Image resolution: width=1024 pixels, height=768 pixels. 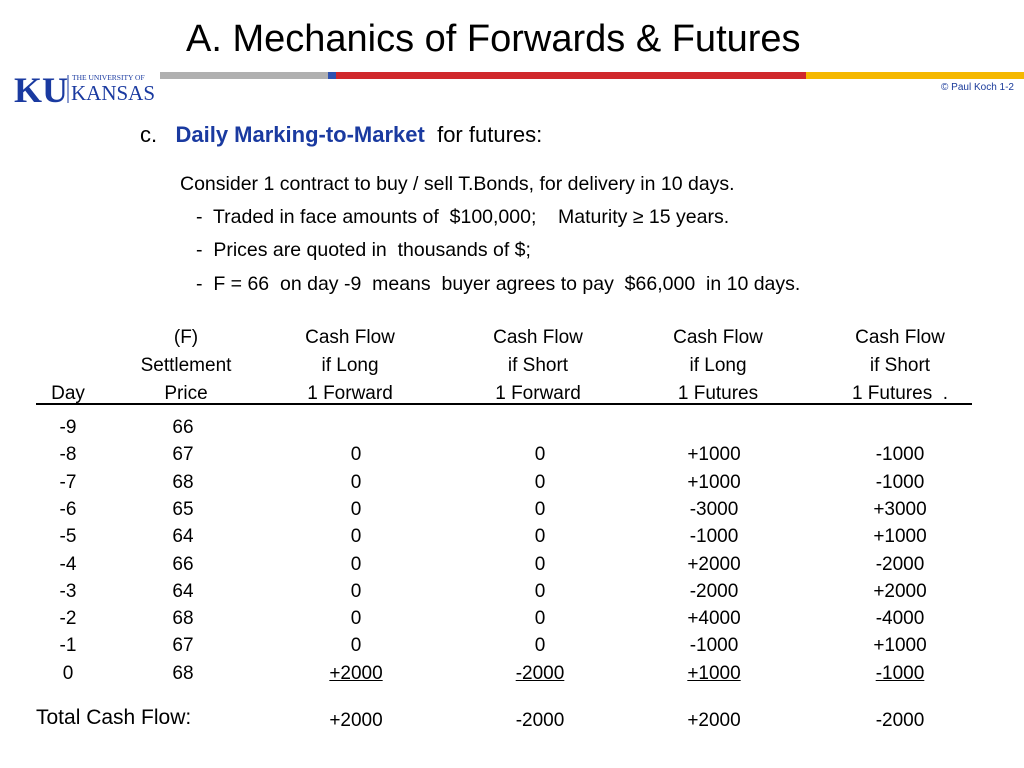 I want to click on header-long-futures: if Long, so click(x=718, y=365).